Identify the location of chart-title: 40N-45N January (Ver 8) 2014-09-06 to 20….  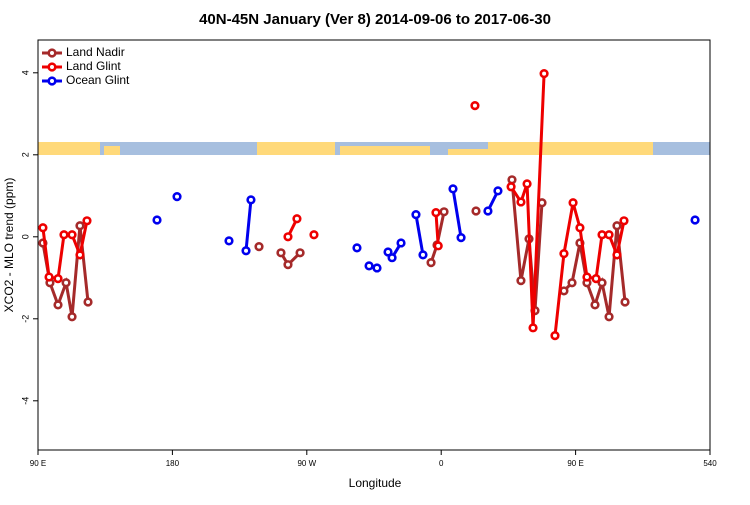
(375, 19).